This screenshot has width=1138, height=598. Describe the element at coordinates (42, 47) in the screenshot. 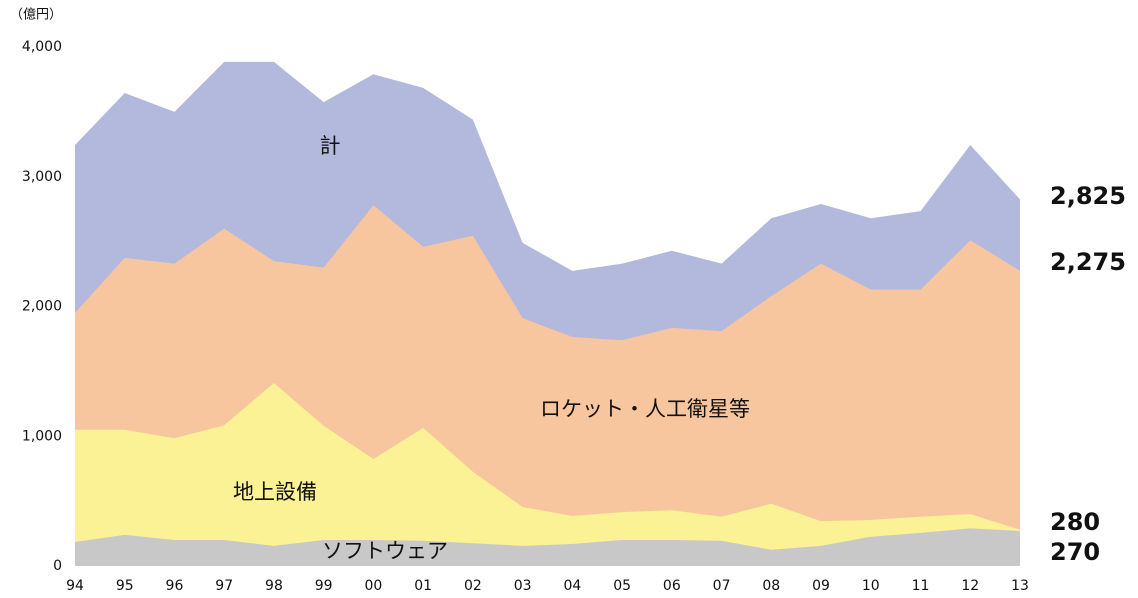

I see `y-tick-label: 4,000` at that location.